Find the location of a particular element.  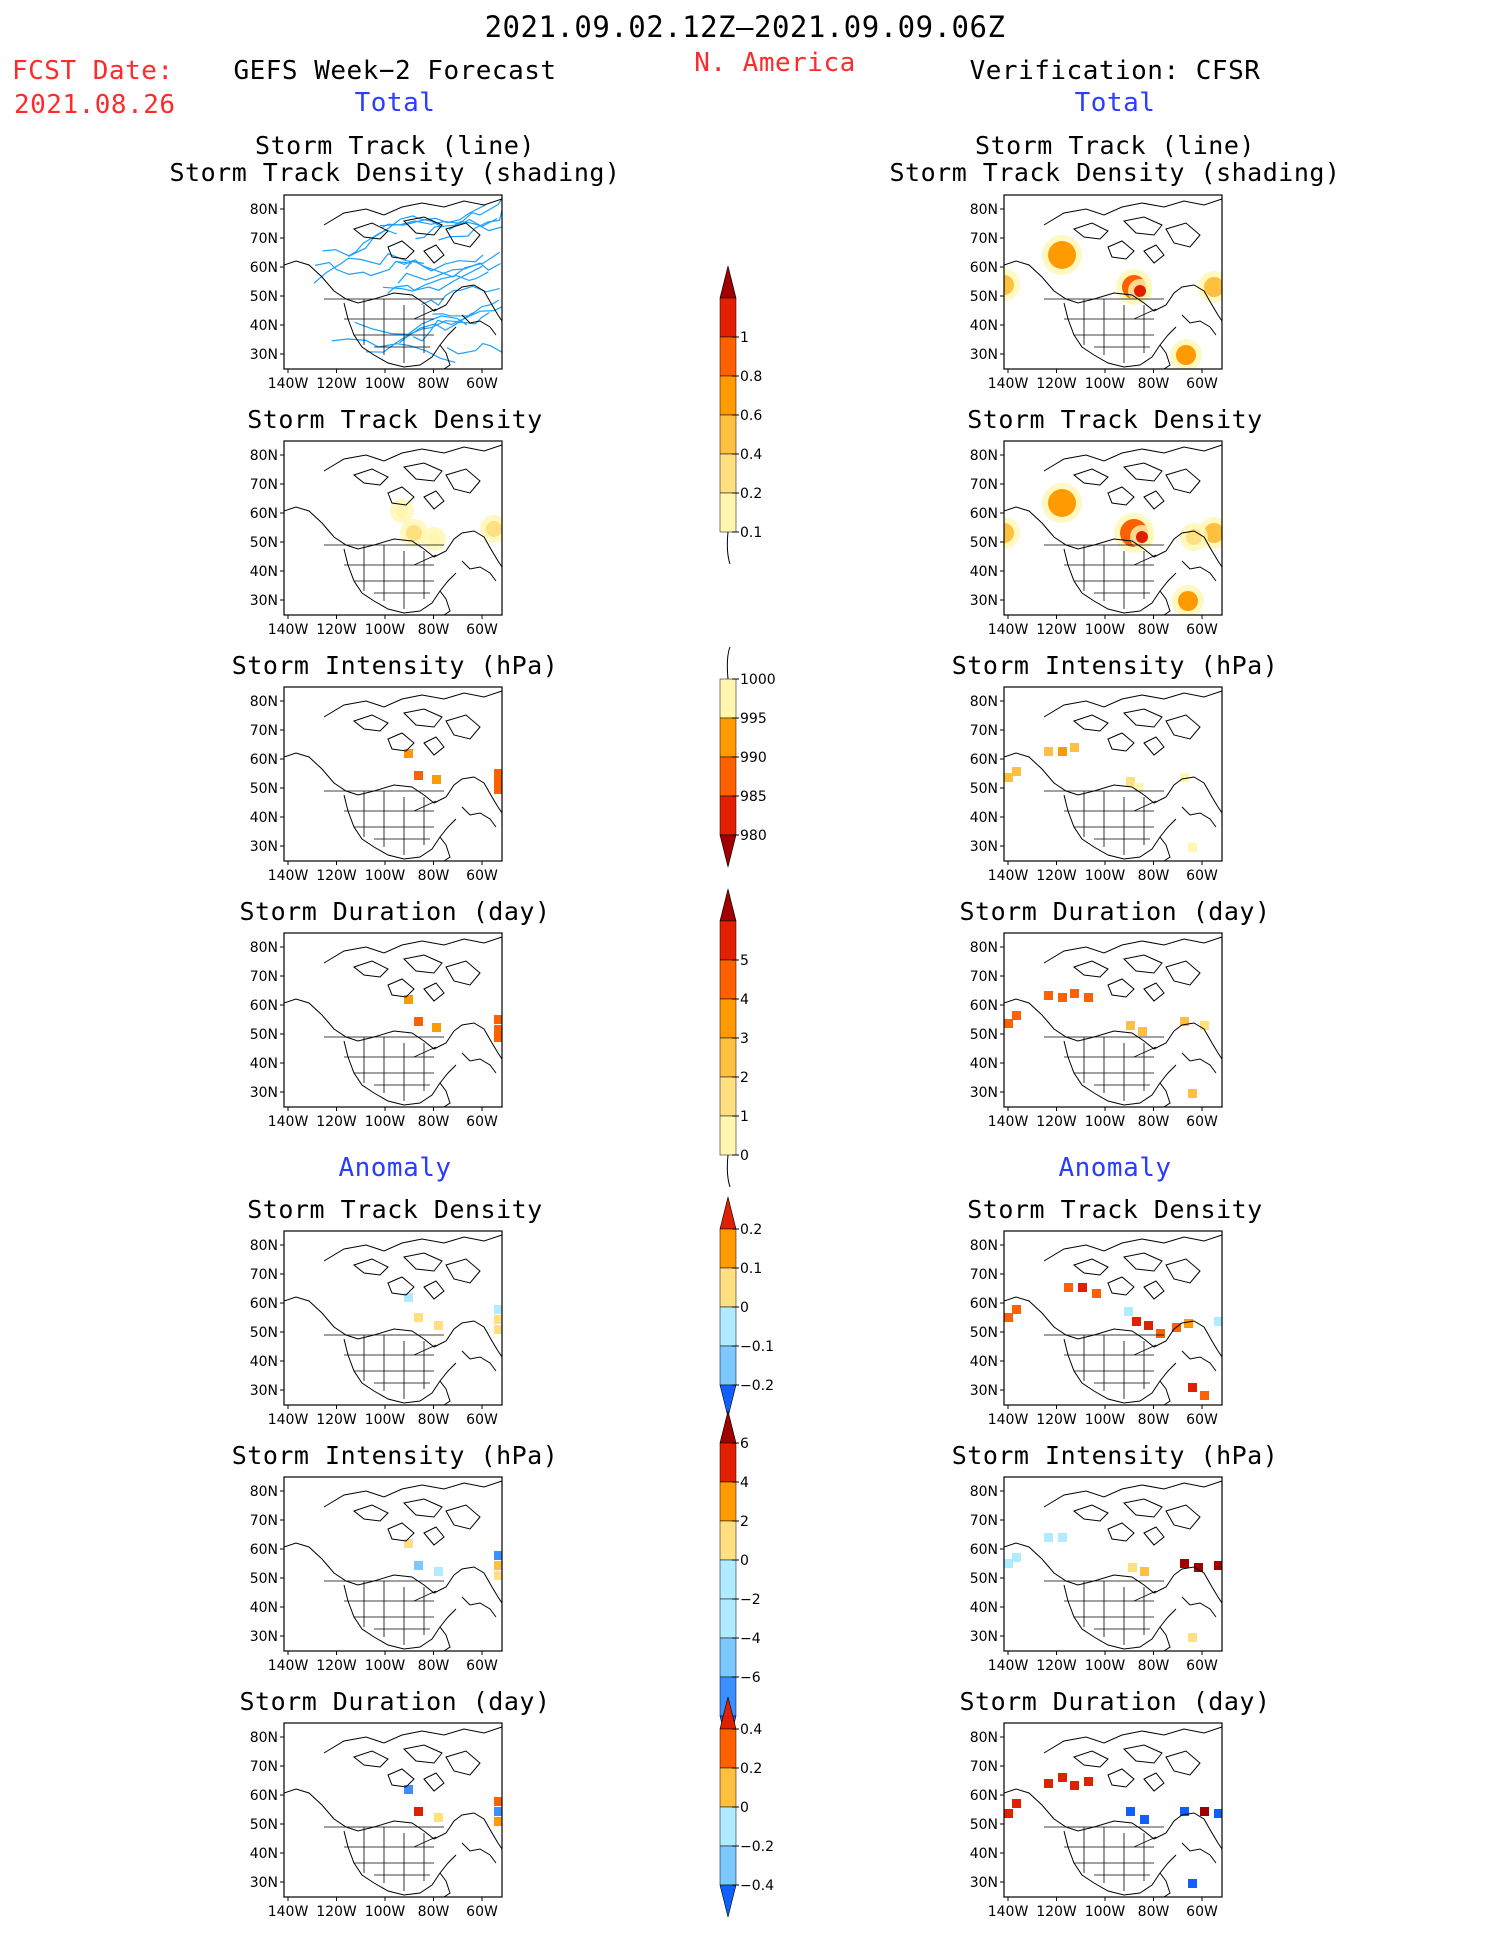

map-panel-left-track: 80N 70N 60N 50N 40N 30N 140W 120W 100W 80W 60W is located at coordinates (376, 293).